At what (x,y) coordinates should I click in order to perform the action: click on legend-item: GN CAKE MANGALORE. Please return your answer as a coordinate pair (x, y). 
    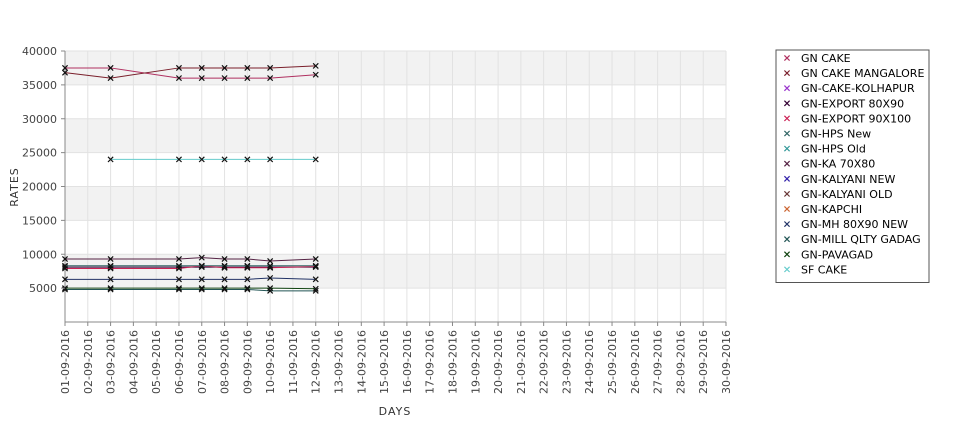
    Looking at the image, I should click on (862, 73).